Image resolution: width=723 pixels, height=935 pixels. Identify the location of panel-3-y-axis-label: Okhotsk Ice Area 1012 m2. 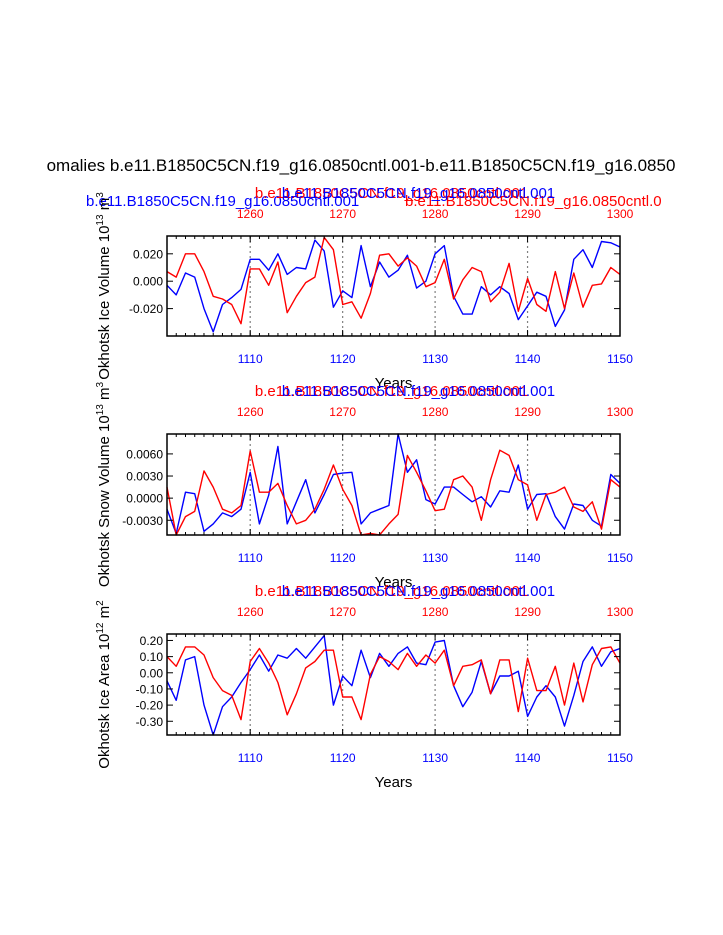
(104, 684).